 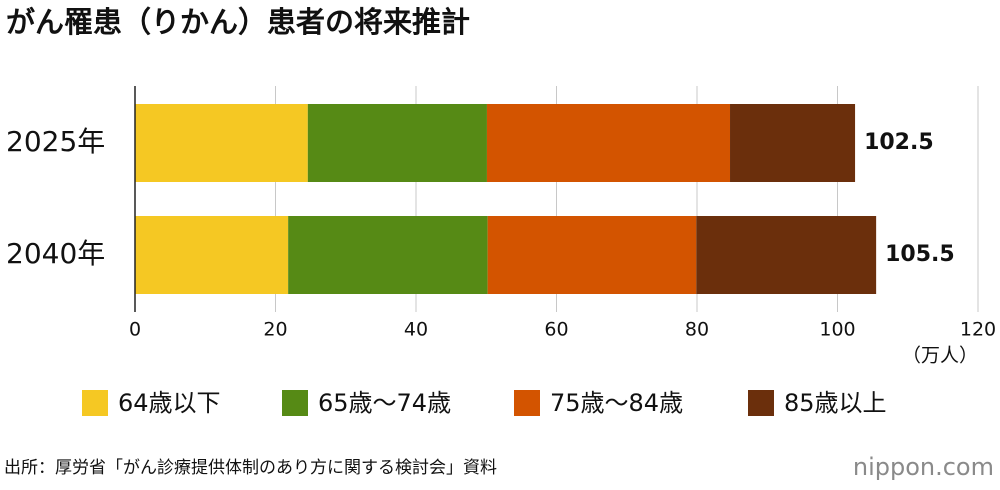 I want to click on x-tick-label: 20, so click(x=275, y=330).